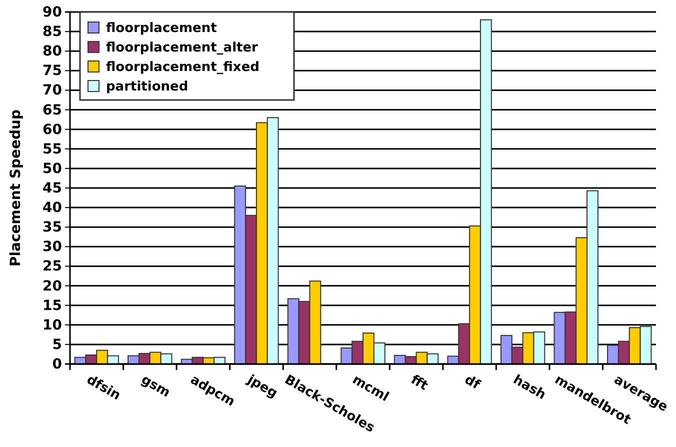  What do you see at coordinates (52, 71) in the screenshot?
I see `y-tick-label: 75` at bounding box center [52, 71].